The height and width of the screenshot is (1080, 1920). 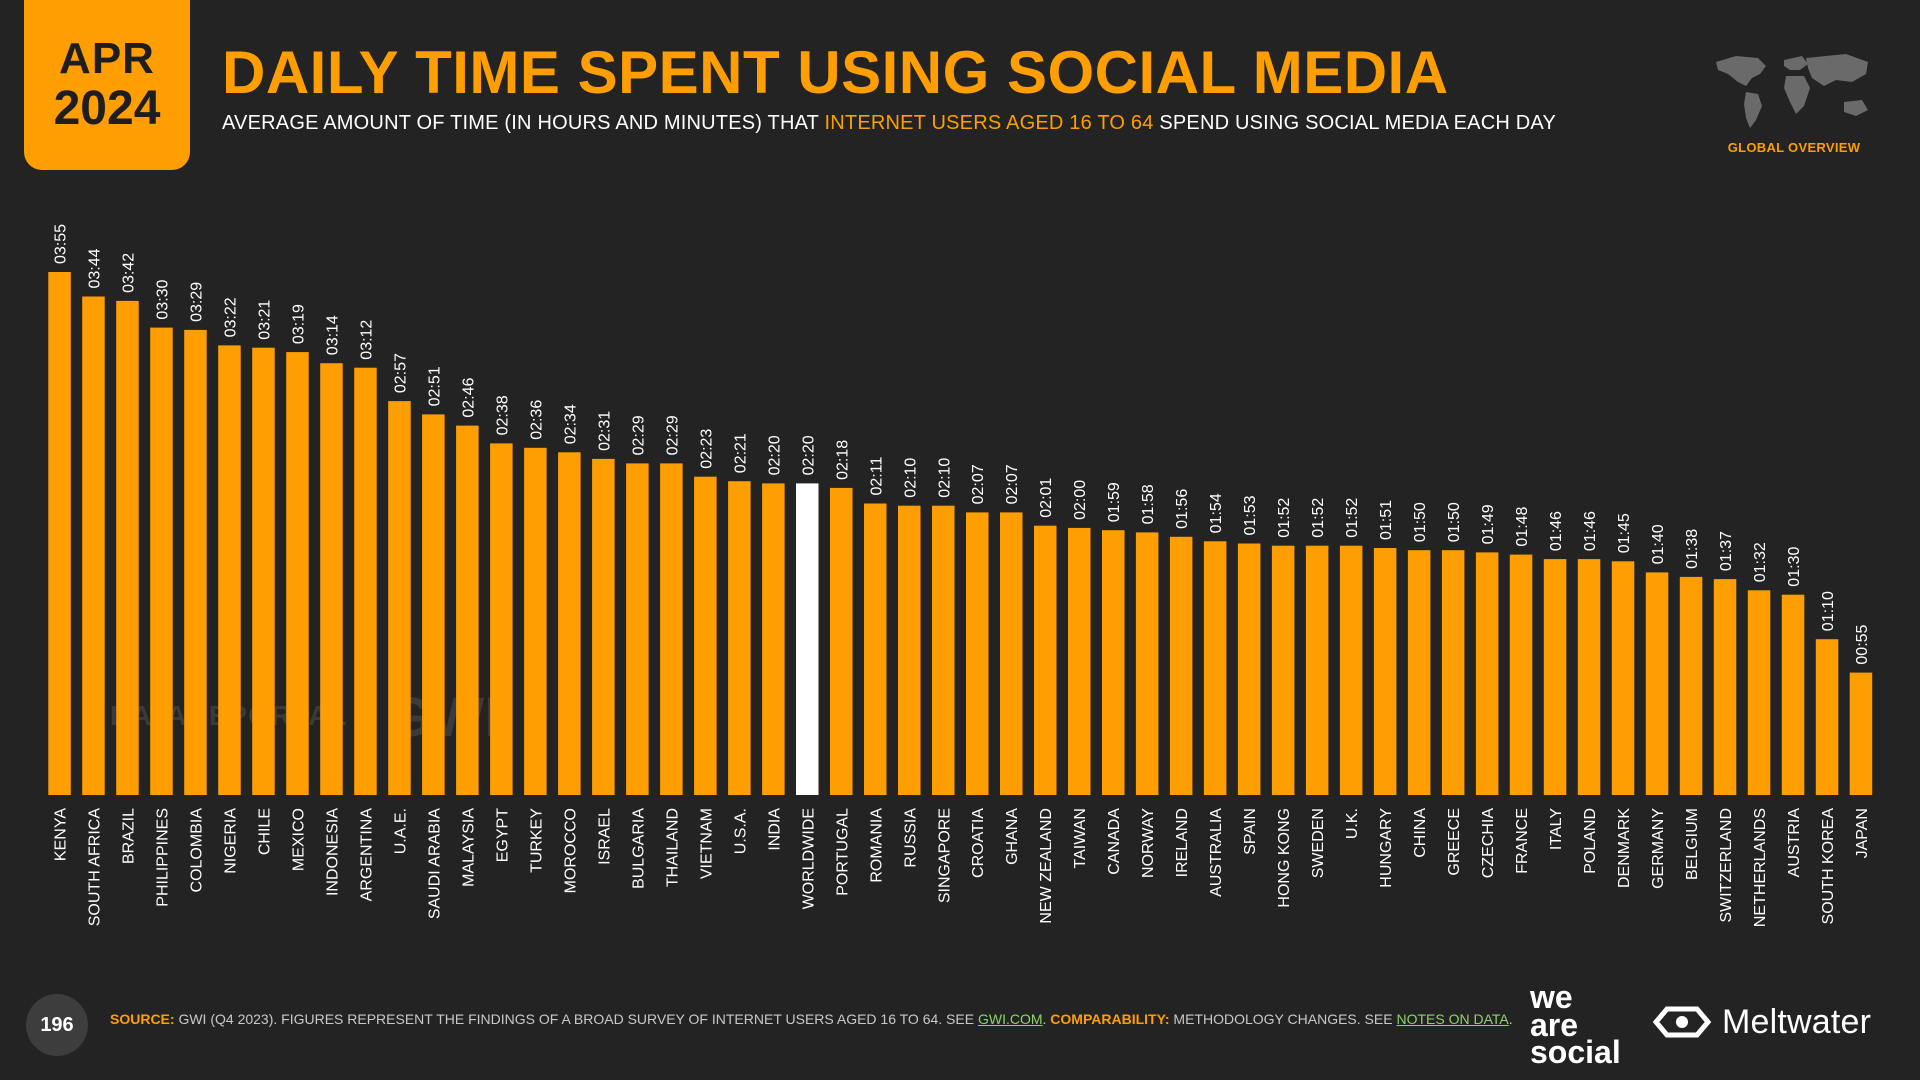 I want to click on data-label: 01:53, so click(x=1250, y=515).